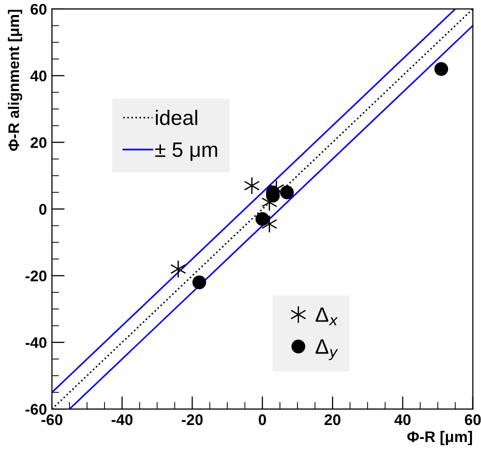 The image size is (481, 449). I want to click on x-tick-label: 0, so click(262, 420).